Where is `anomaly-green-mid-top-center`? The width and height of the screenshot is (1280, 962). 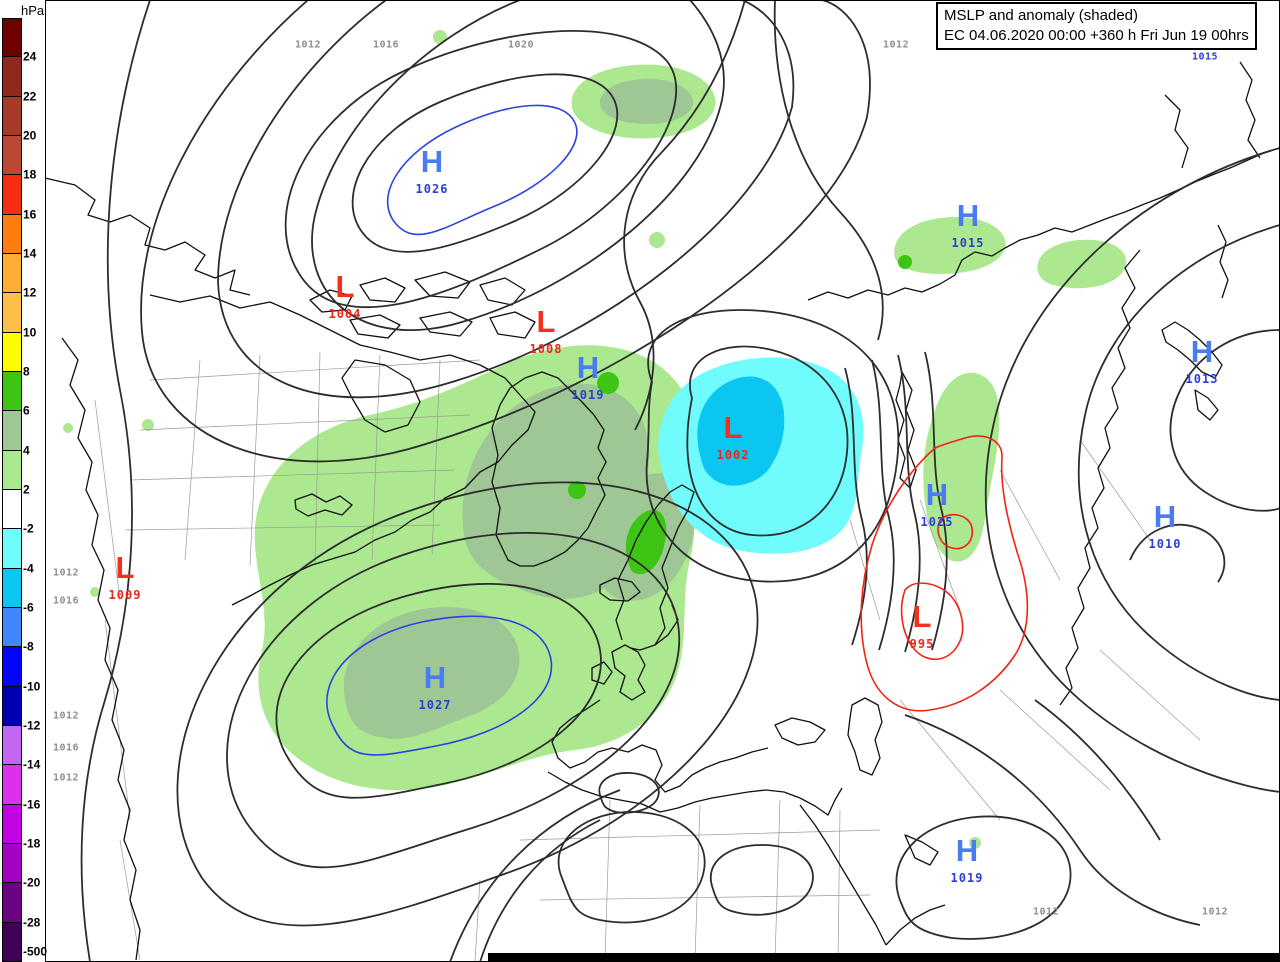
anomaly-green-mid-top-center is located at coordinates (646, 101).